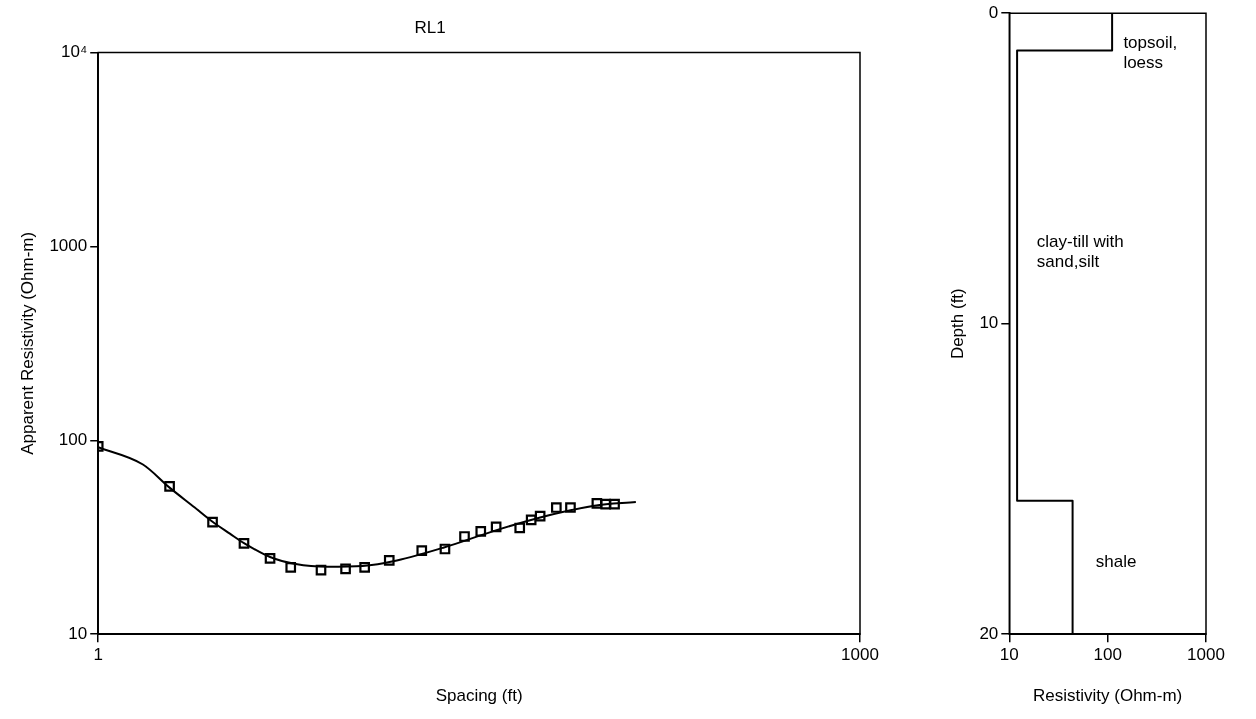  What do you see at coordinates (1107, 655) in the screenshot?
I see `x-tick-label: 100` at bounding box center [1107, 655].